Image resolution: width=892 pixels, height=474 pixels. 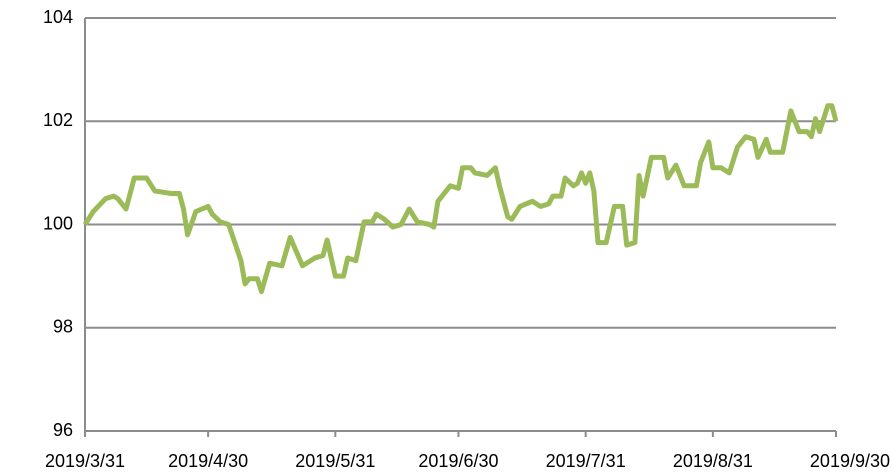 What do you see at coordinates (335, 461) in the screenshot?
I see `x-tick-label: 2019/5/31` at bounding box center [335, 461].